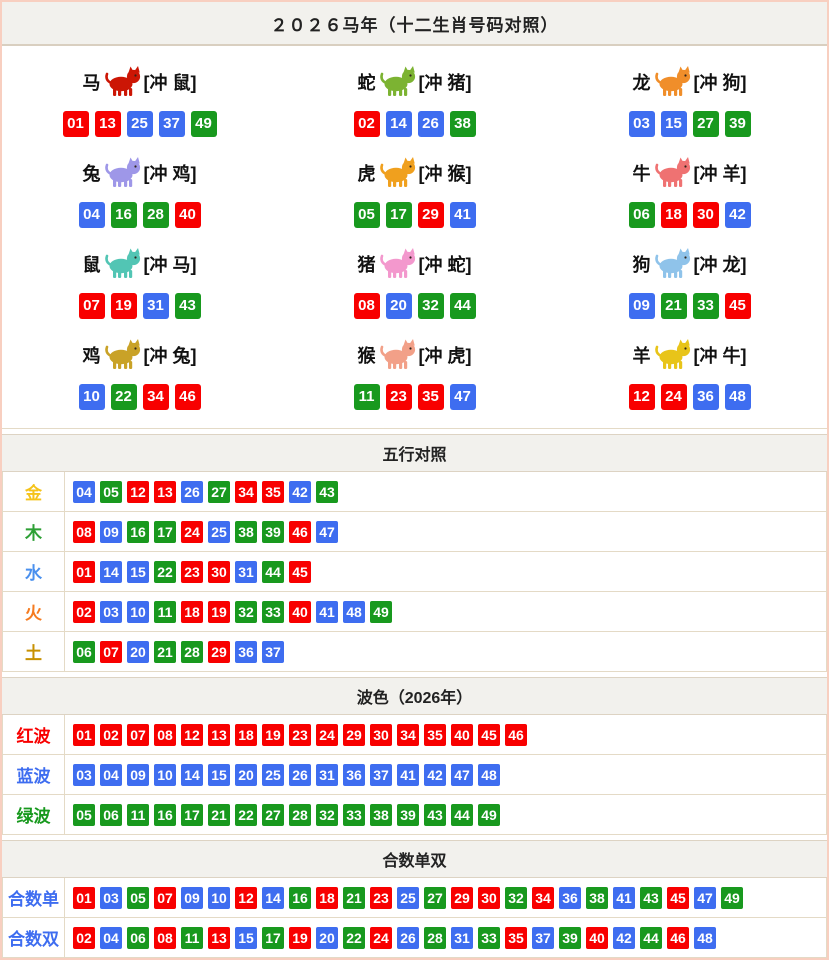 The width and height of the screenshot is (829, 960). What do you see at coordinates (327, 774) in the screenshot?
I see `number-ball: 31` at bounding box center [327, 774].